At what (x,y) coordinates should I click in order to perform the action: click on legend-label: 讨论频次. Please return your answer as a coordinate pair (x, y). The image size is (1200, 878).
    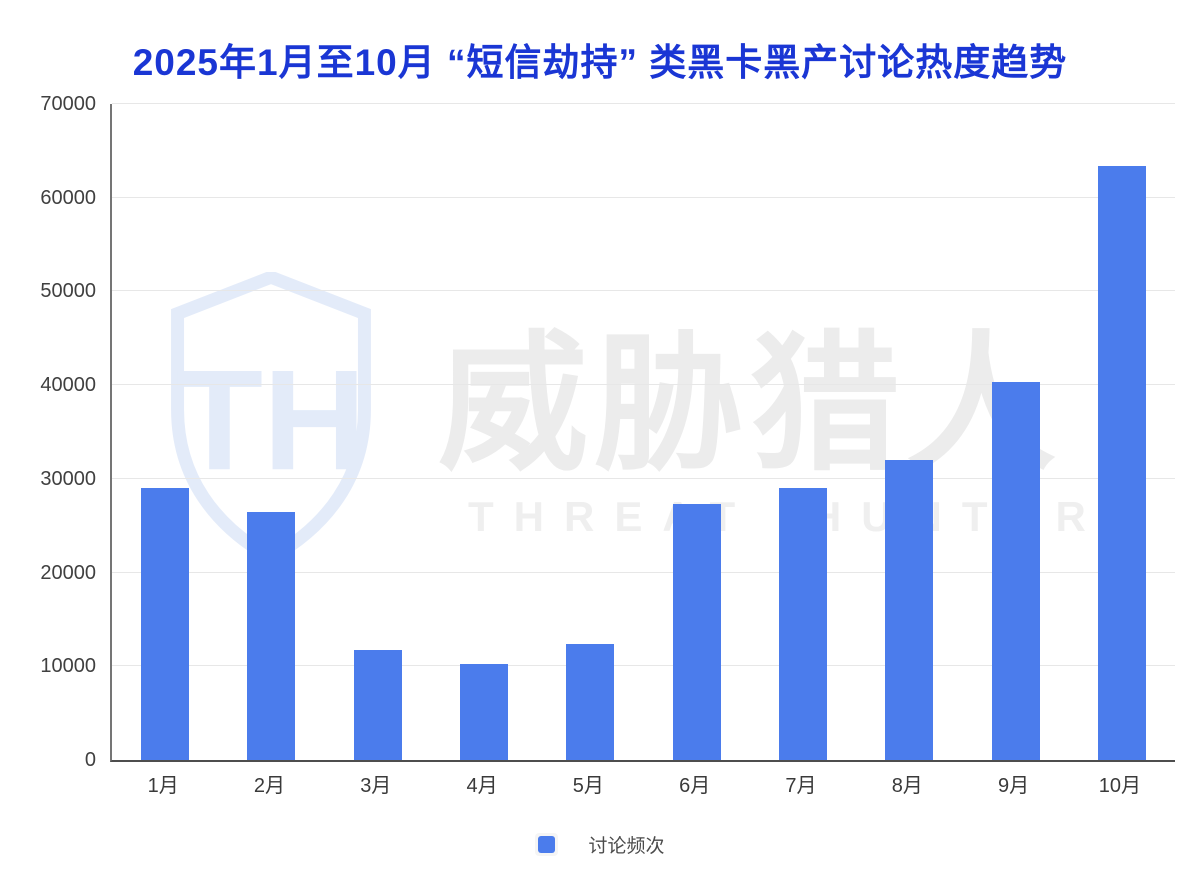
    Looking at the image, I should click on (626, 846).